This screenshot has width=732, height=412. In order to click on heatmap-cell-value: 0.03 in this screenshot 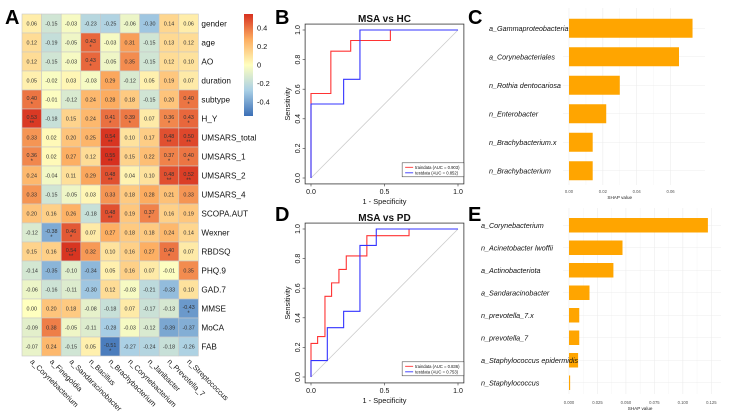, I will do `click(90, 196)`.